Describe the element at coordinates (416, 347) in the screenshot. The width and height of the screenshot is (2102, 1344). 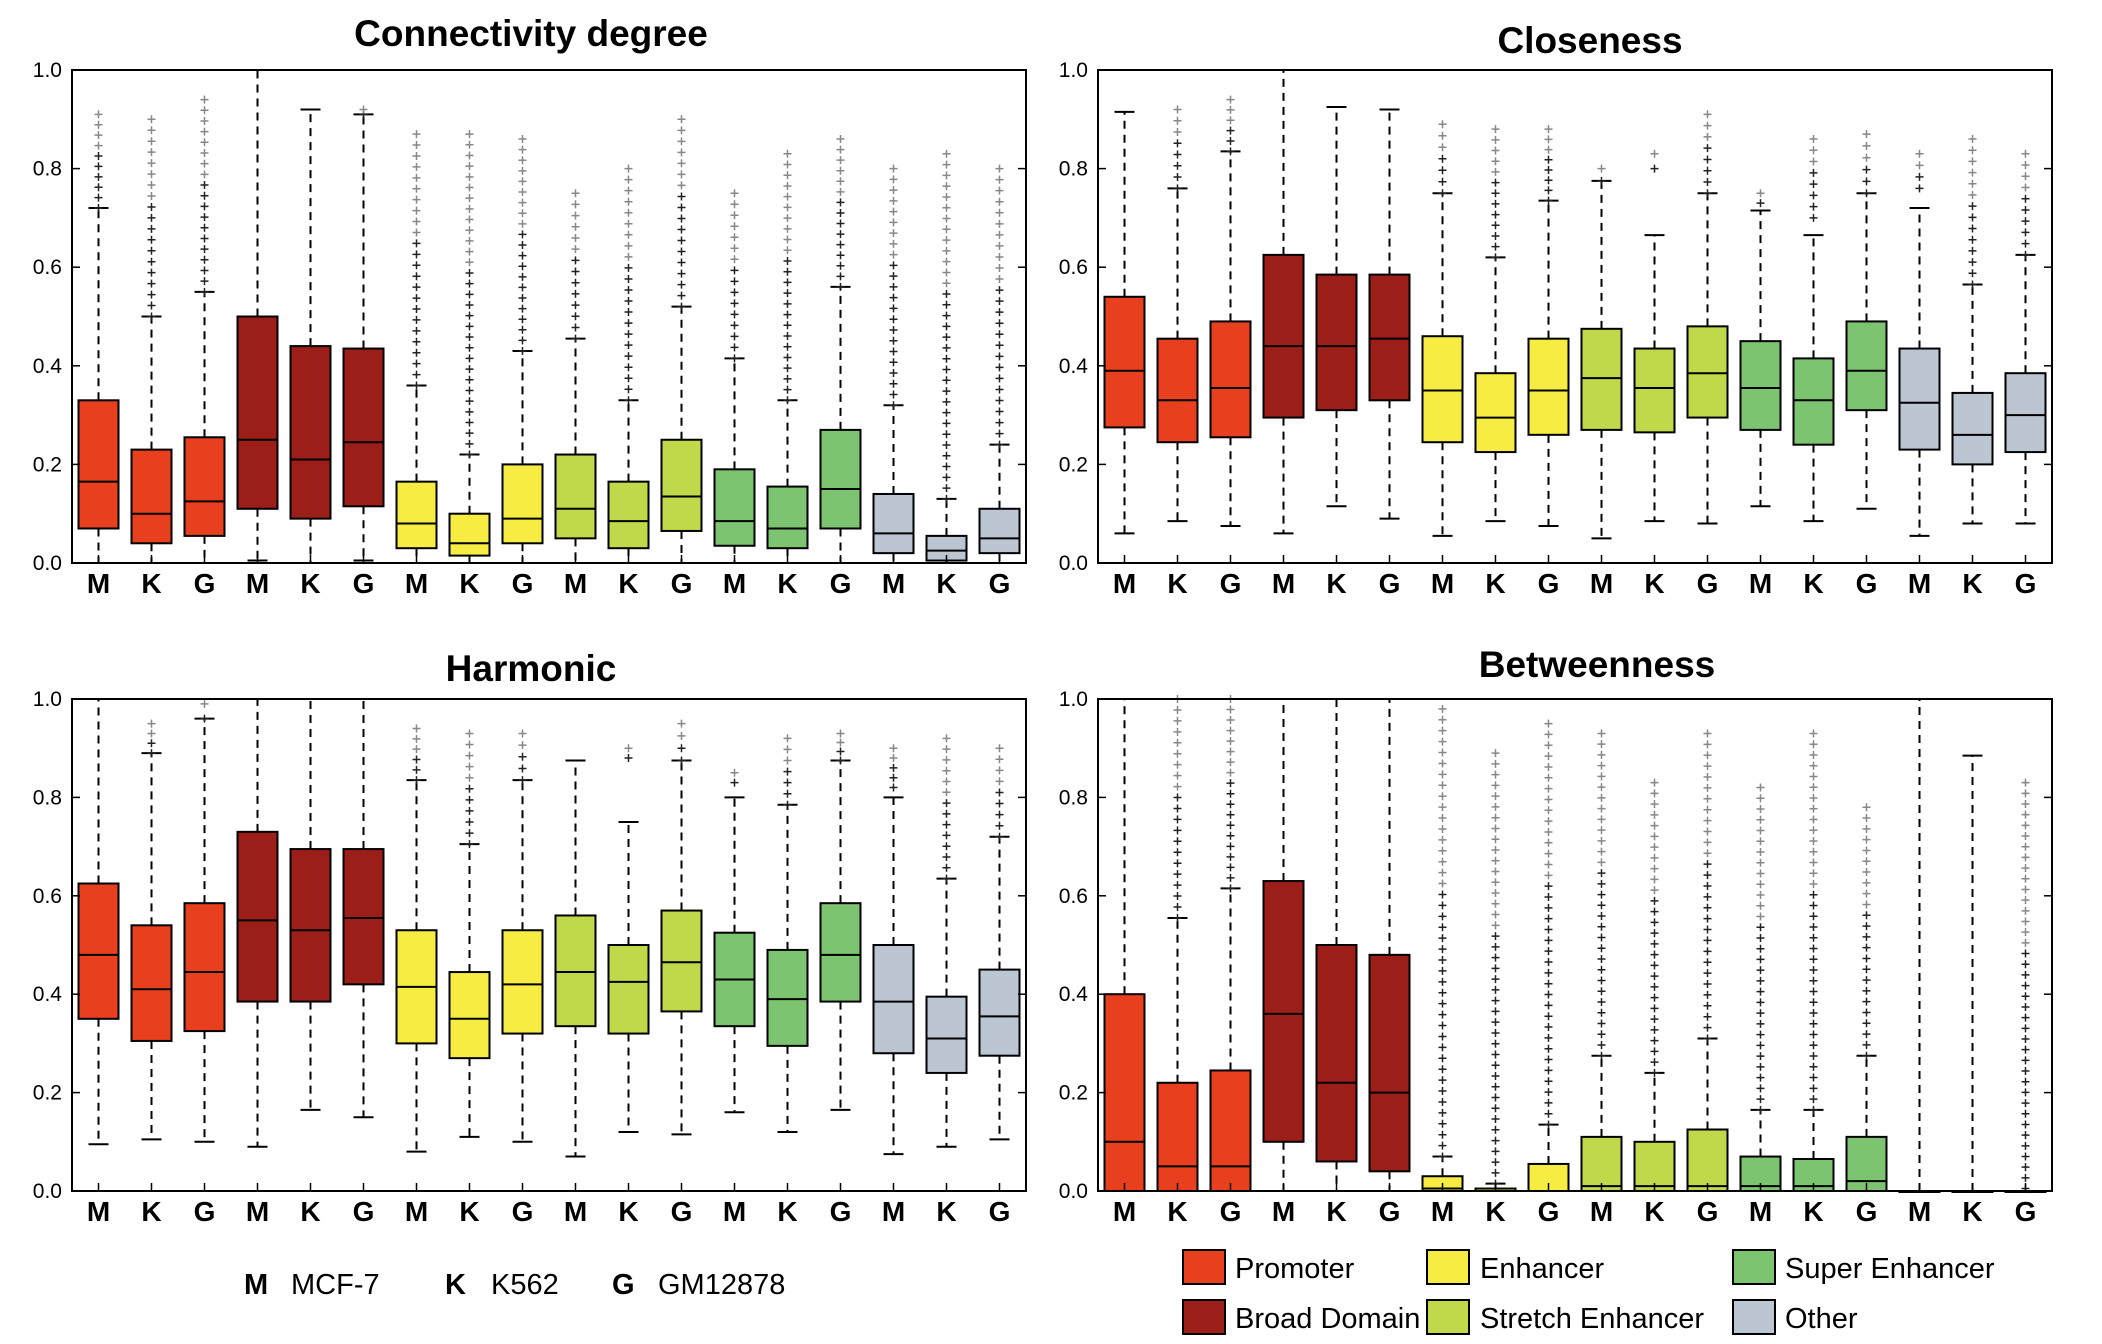
I see `box-enhancer-m` at that location.